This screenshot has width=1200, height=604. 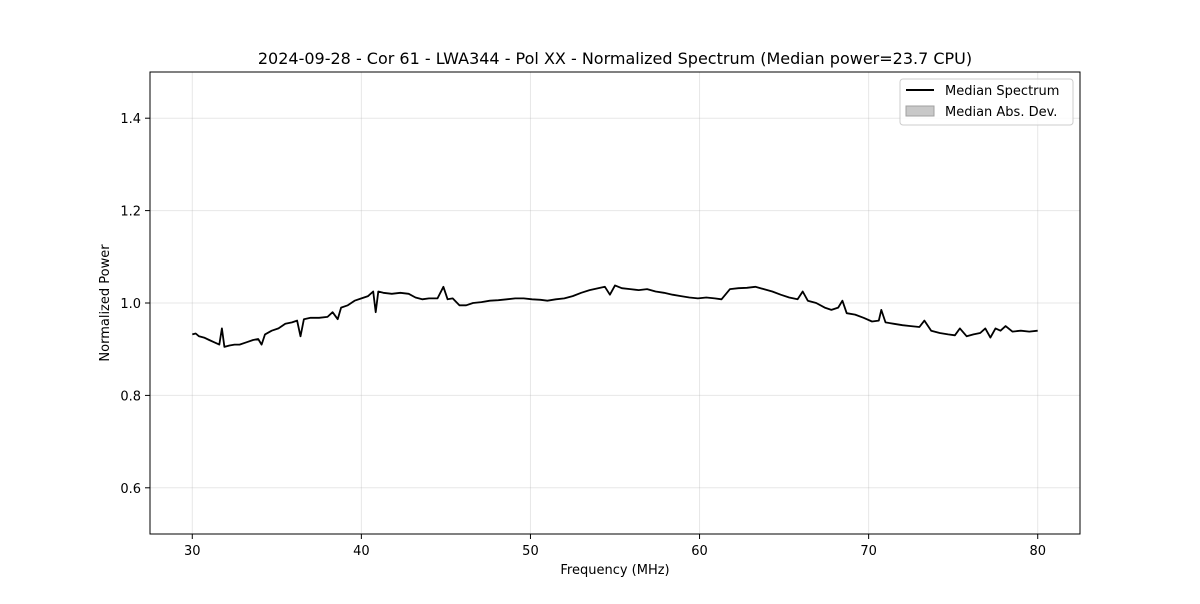 I want to click on y-axis-label: Normalized Power, so click(x=105, y=303).